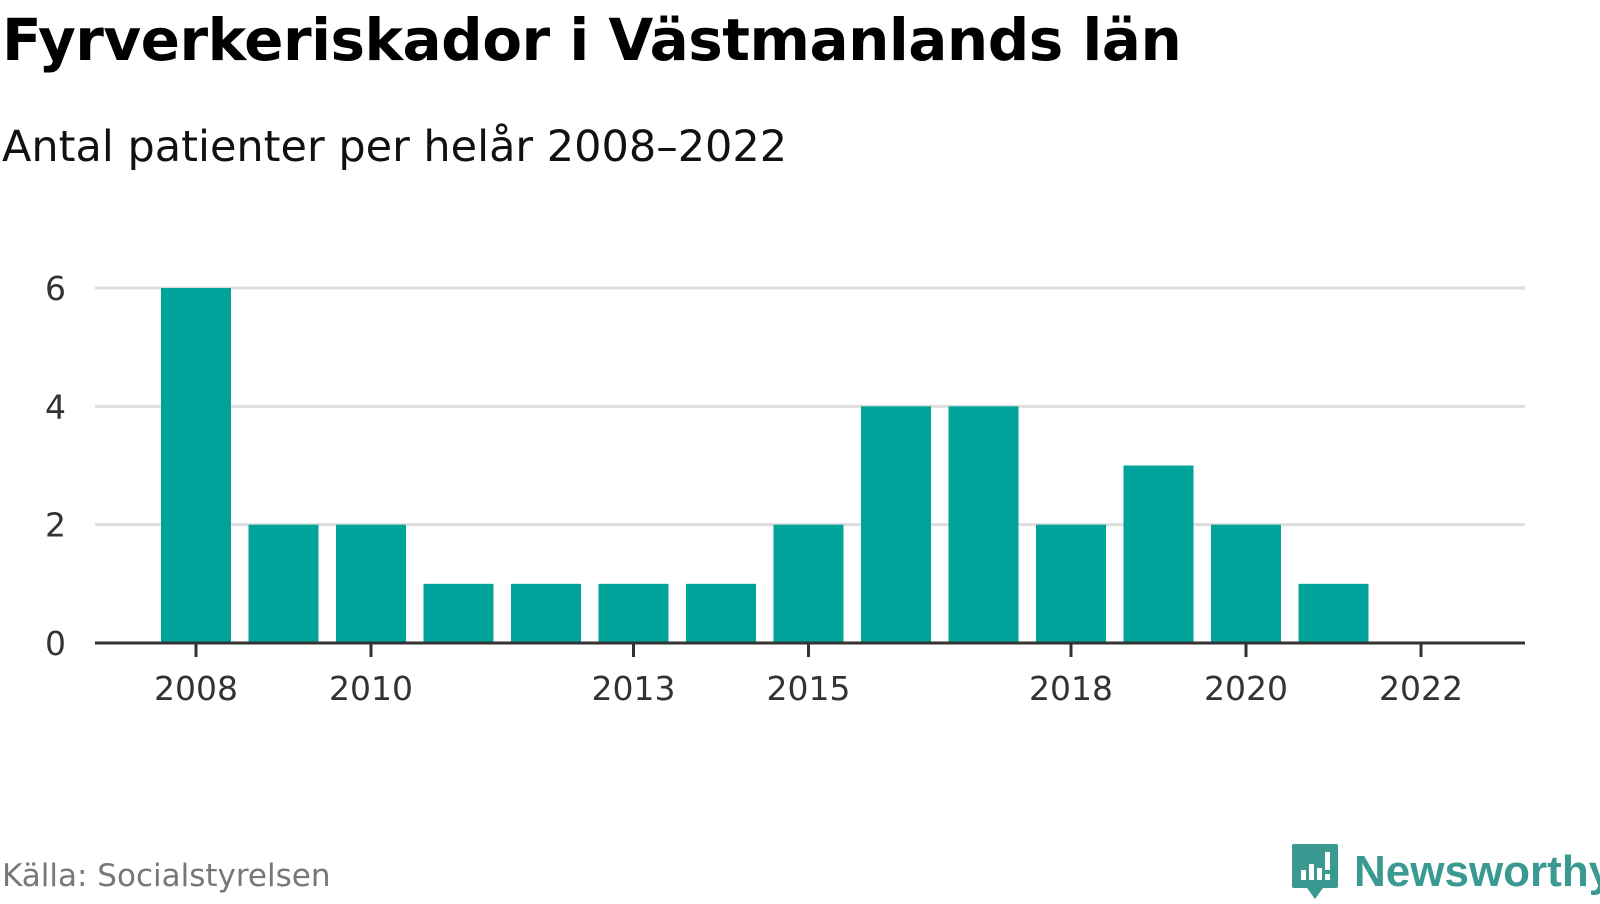 The image size is (1600, 904). What do you see at coordinates (808, 583) in the screenshot?
I see `bar-2015` at bounding box center [808, 583].